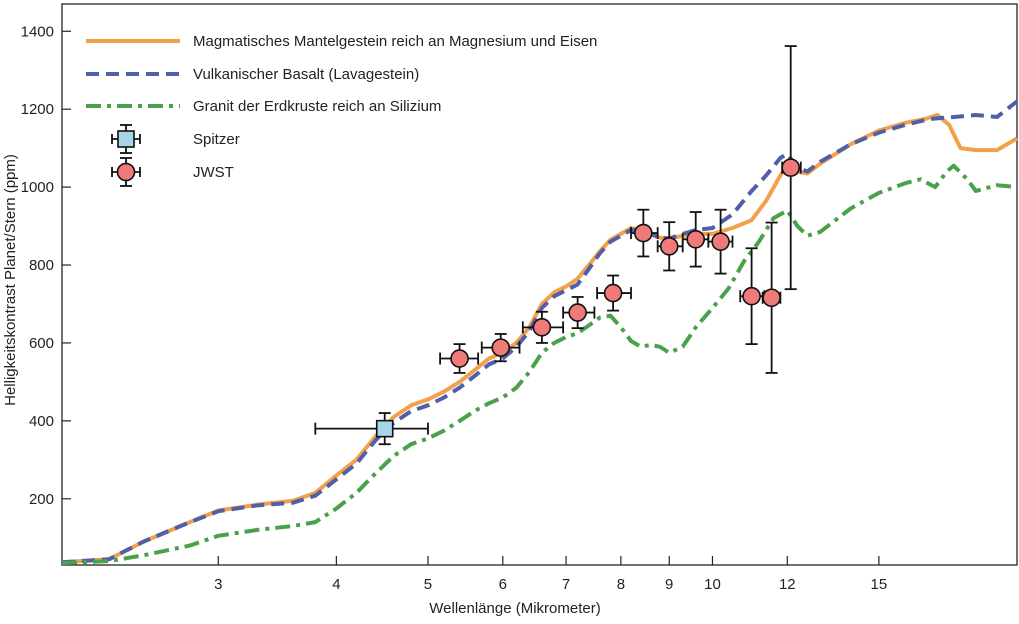 The image size is (1019, 624). What do you see at coordinates (566, 584) in the screenshot?
I see `x-tick-label: 7` at bounding box center [566, 584].